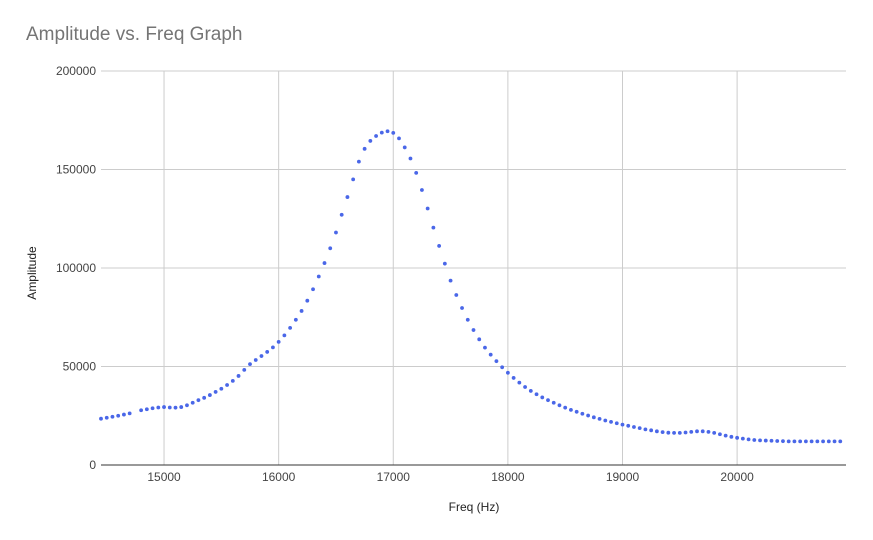  Describe the element at coordinates (508, 477) in the screenshot. I see `x-tick-label: 18000` at that location.